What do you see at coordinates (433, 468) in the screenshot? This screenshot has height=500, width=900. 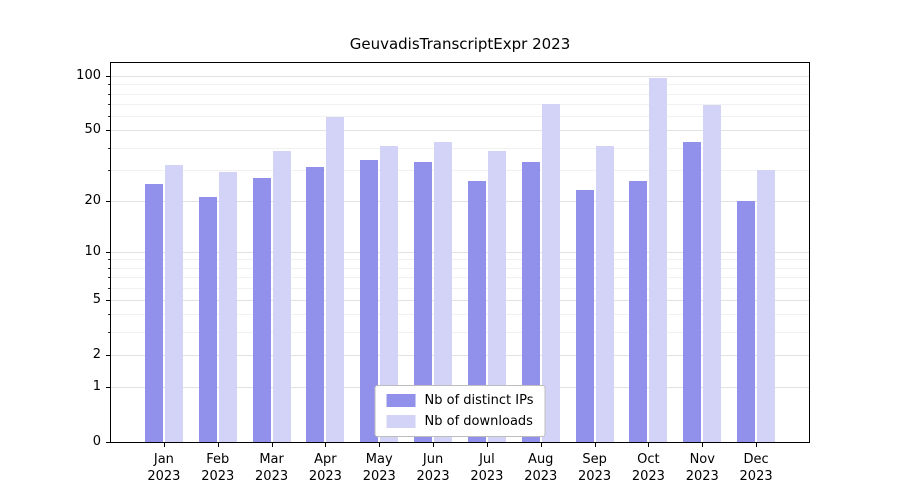 I see `x-tick-label: Jun 2023` at bounding box center [433, 468].